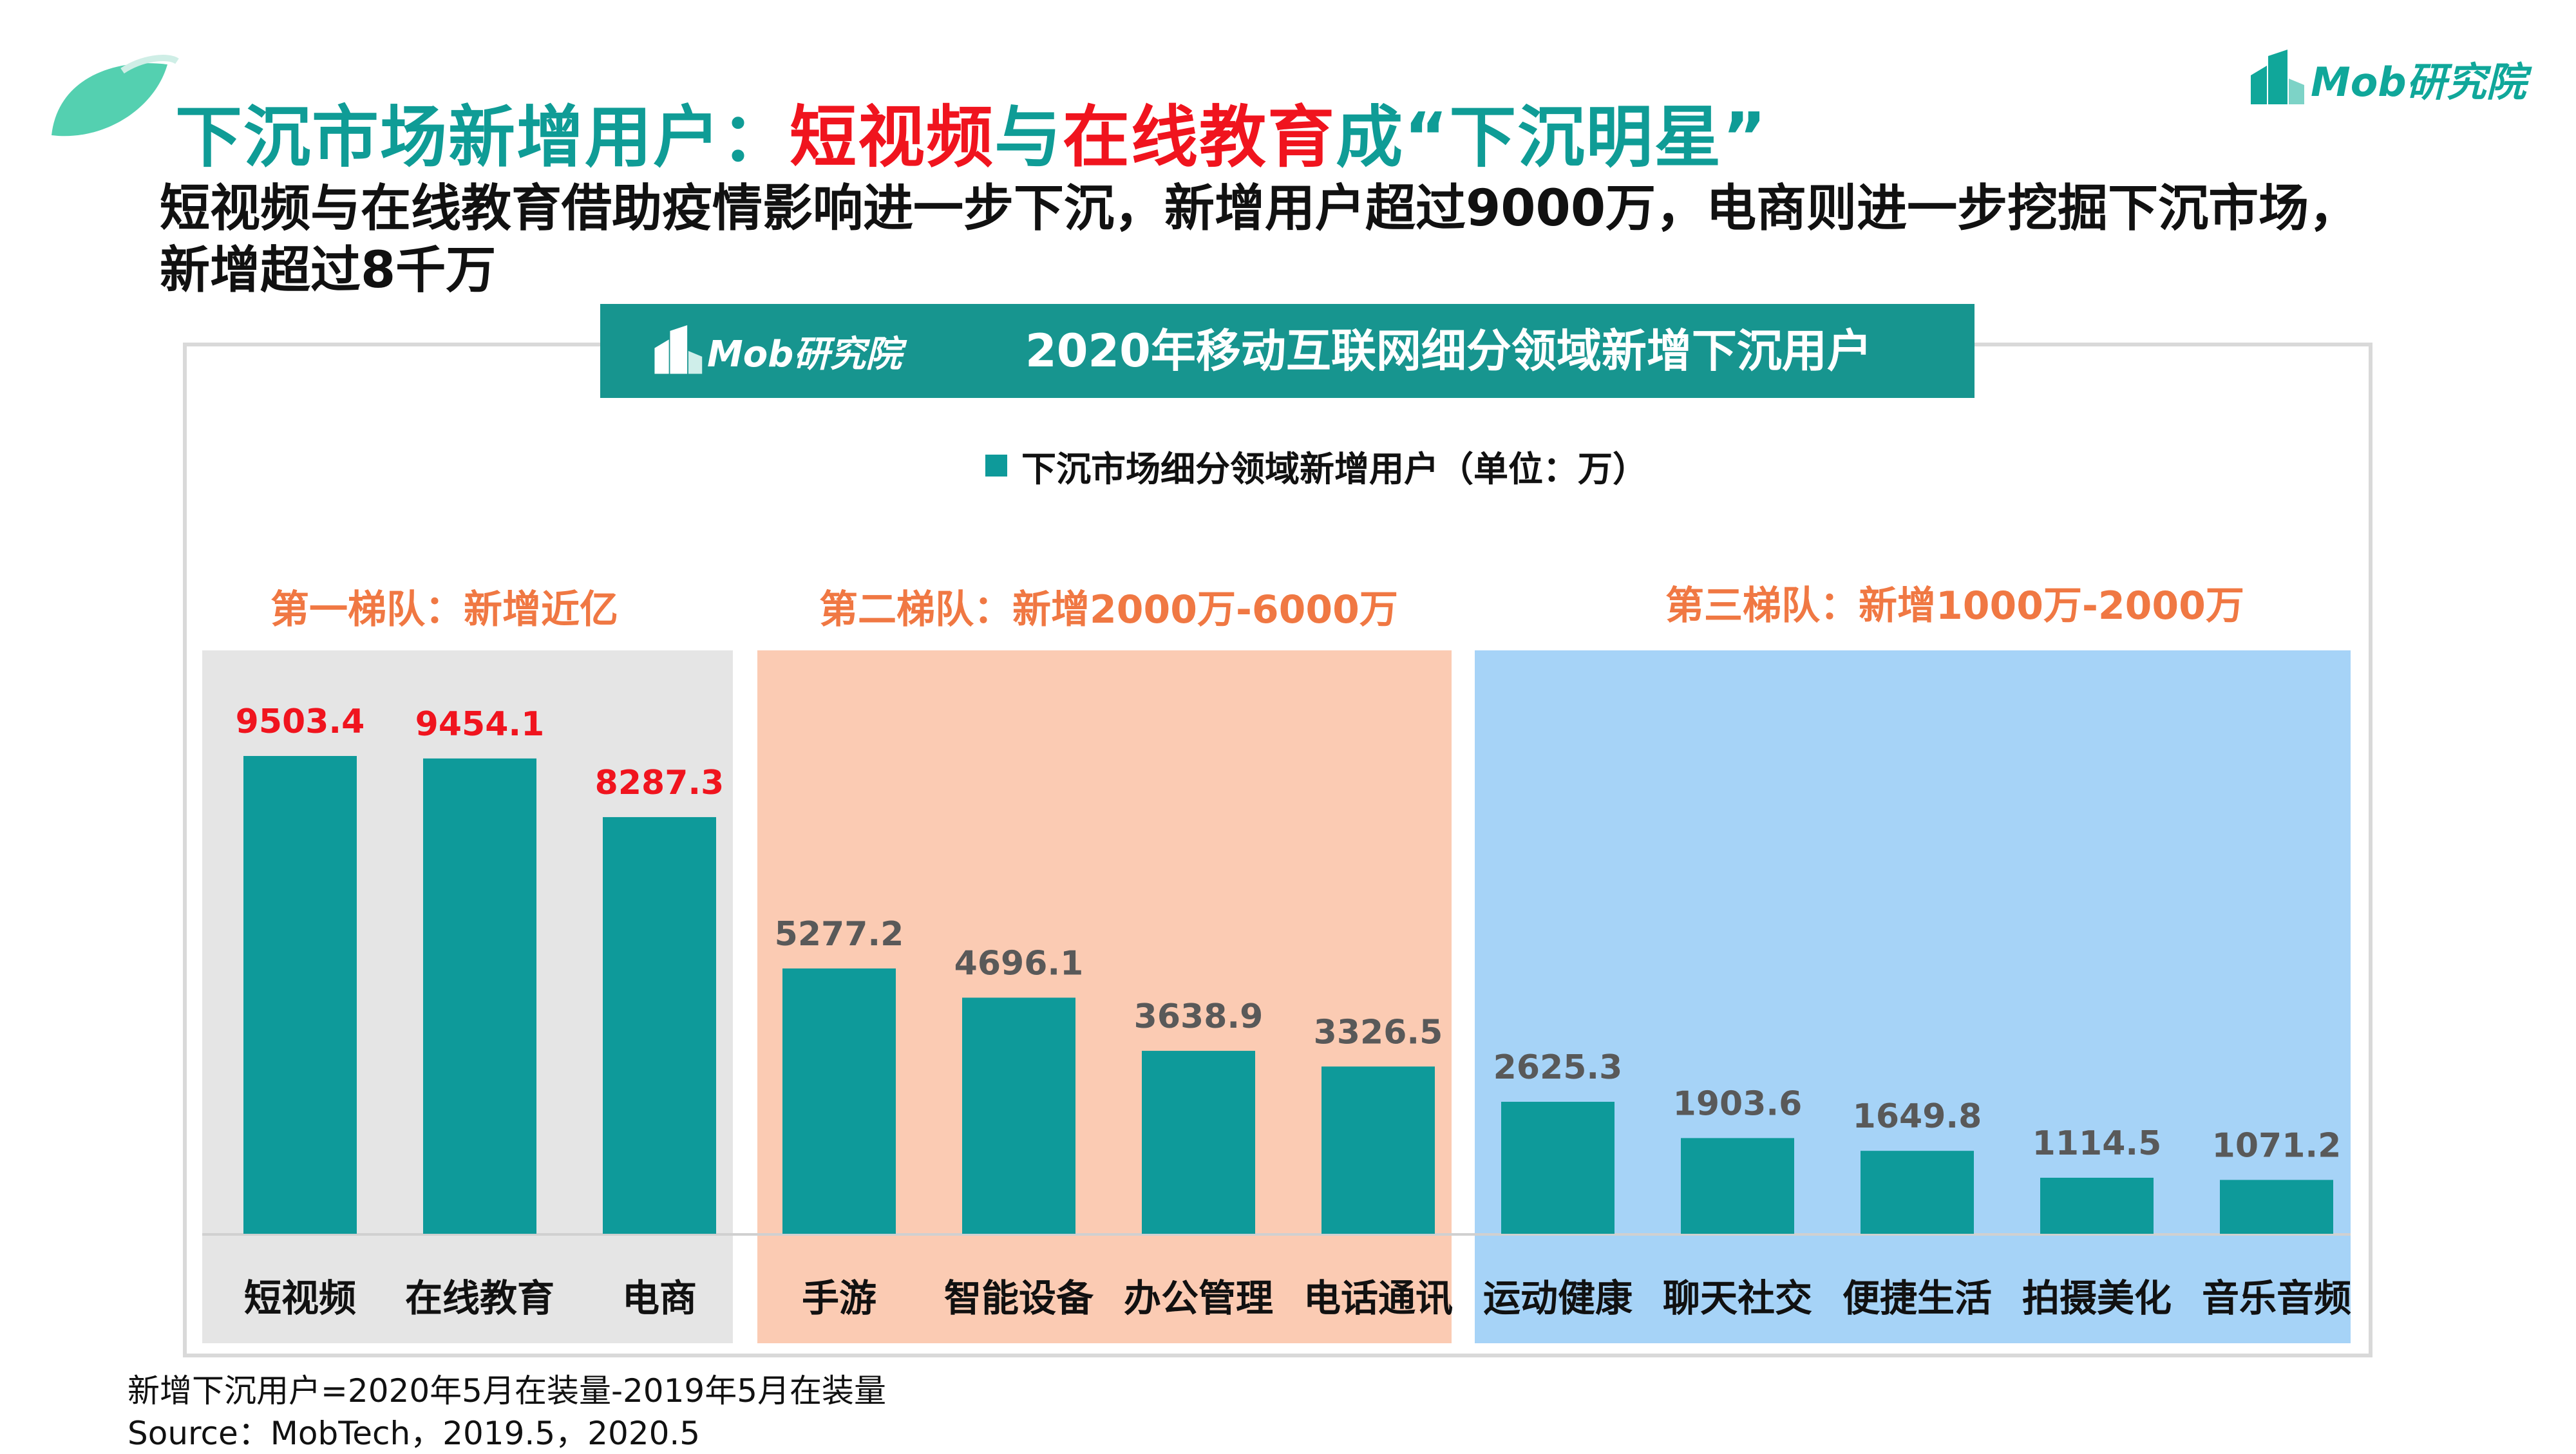 Image resolution: width=2576 pixels, height=1454 pixels. I want to click on category-label-12: 音乐音频, so click(2276, 1298).